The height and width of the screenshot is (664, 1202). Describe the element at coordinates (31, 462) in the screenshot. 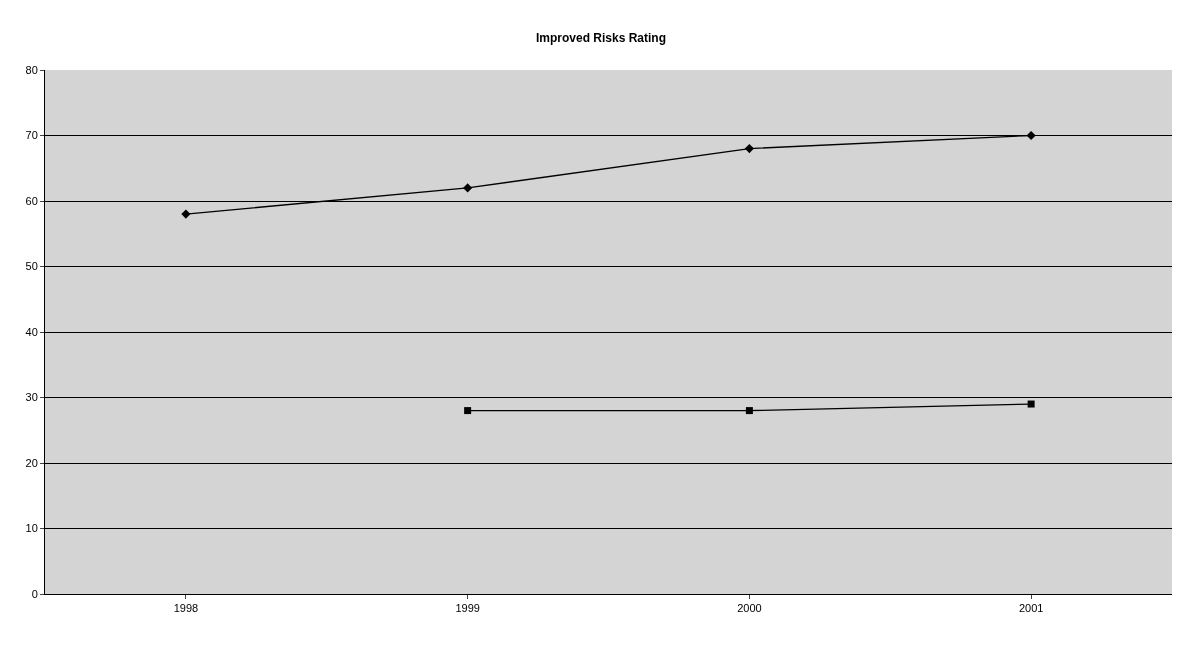

I see `y-tick-label: 20` at that location.